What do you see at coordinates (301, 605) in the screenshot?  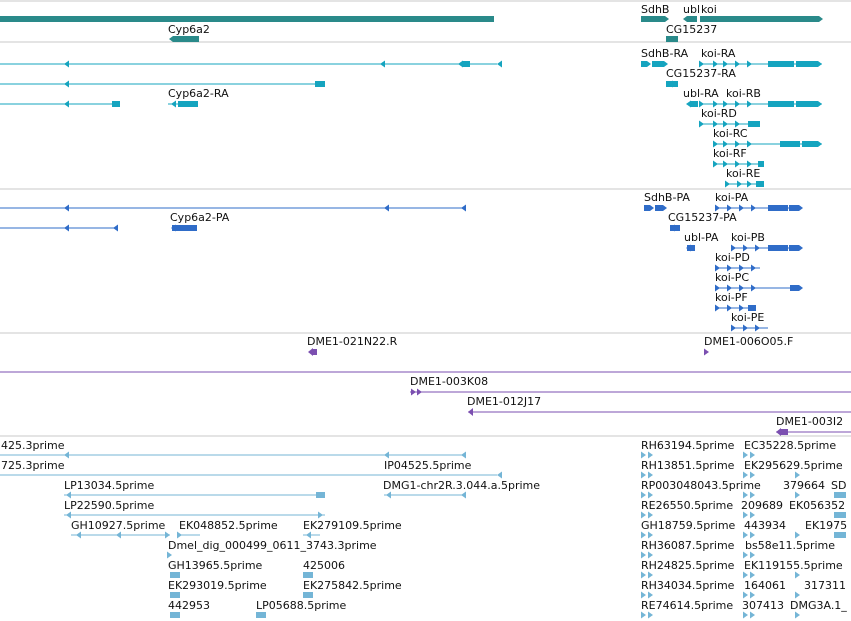 I see `est-label: LP05688.5prime` at bounding box center [301, 605].